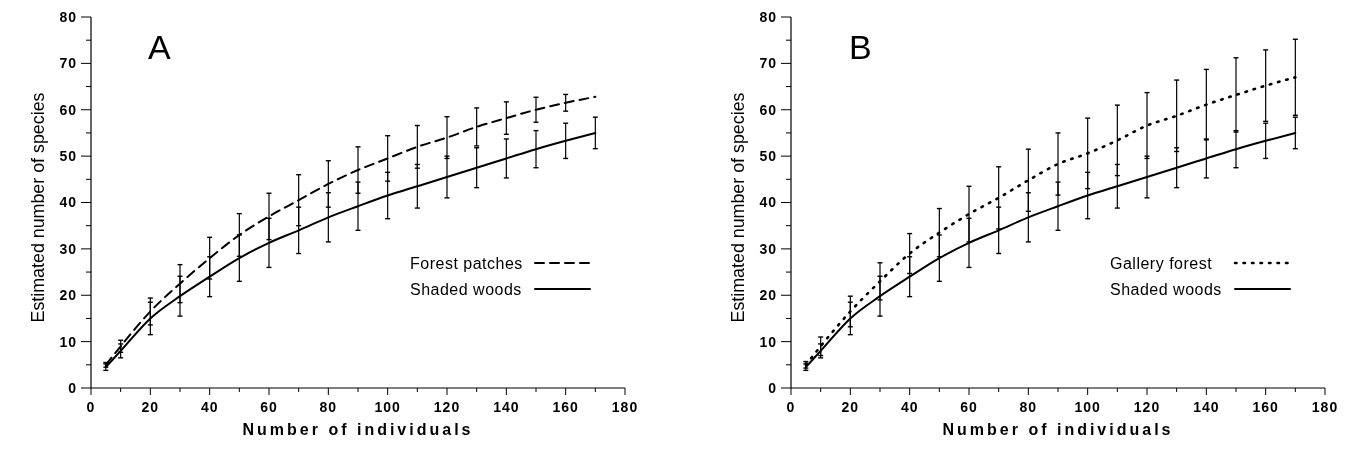  Describe the element at coordinates (159, 47) in the screenshot. I see `chart-title: A` at that location.